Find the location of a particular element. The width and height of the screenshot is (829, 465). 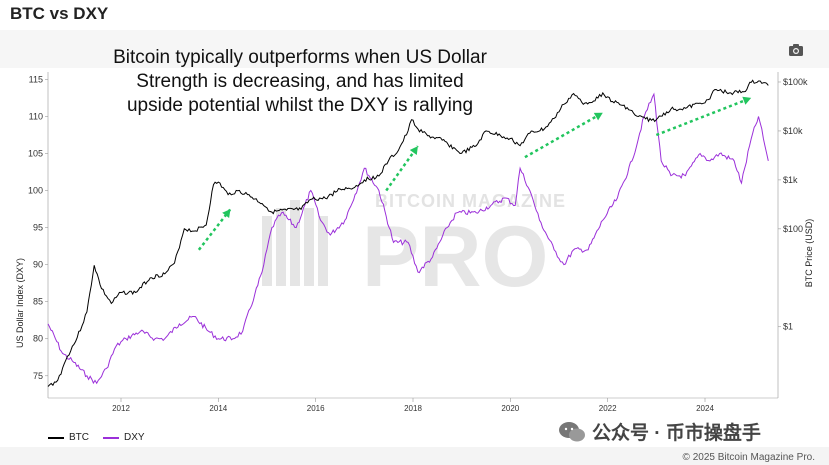

left-tick-label: 90 is located at coordinates (38, 265).